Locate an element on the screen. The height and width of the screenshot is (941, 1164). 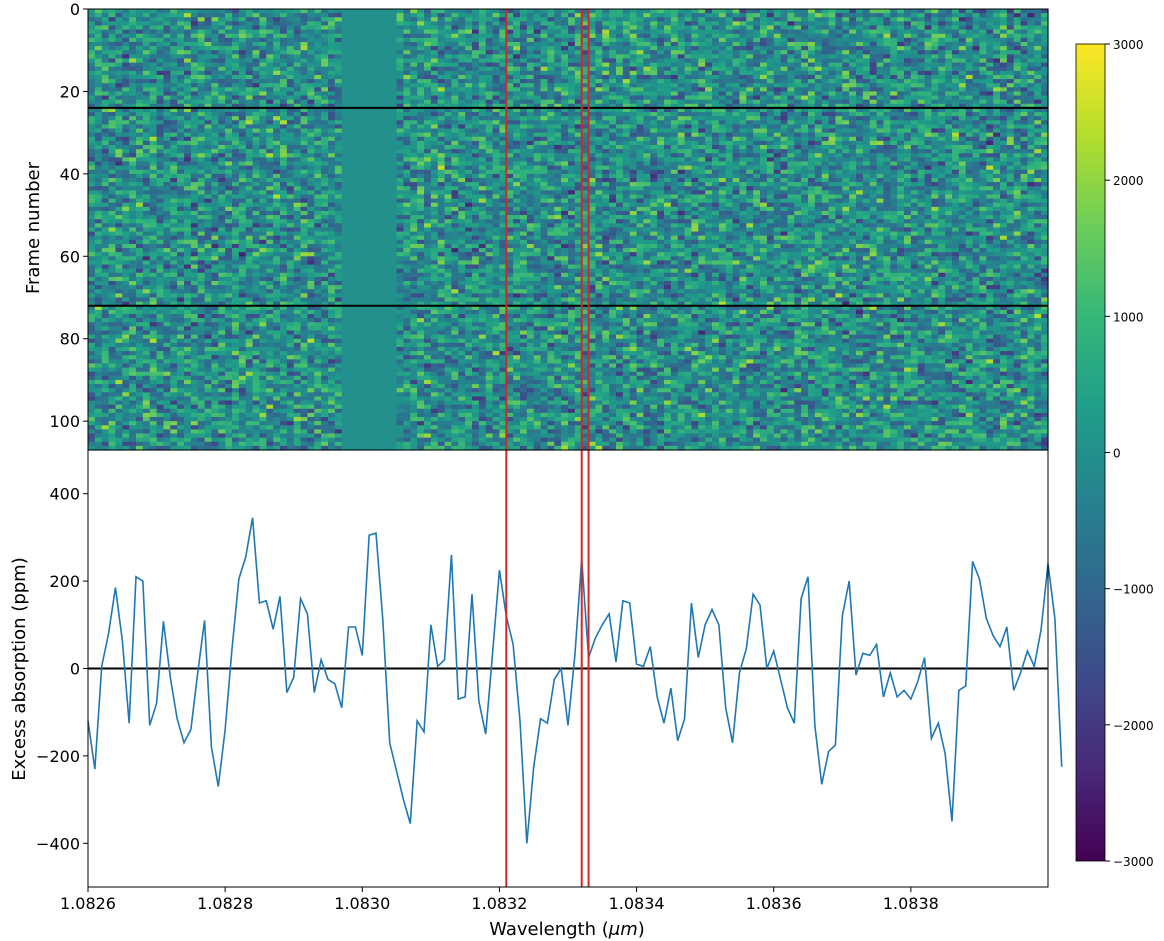
heatmap-ytick-label: 20 is located at coordinates (70, 91).